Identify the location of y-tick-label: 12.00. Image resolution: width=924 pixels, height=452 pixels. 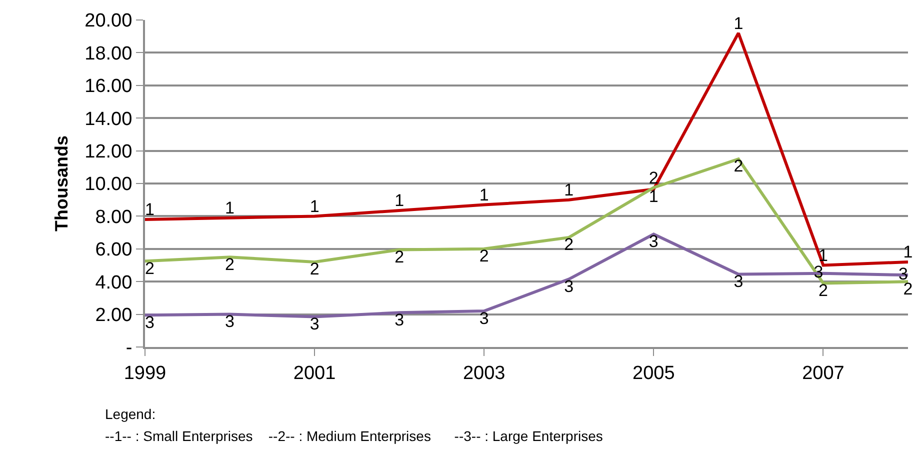
(108, 151).